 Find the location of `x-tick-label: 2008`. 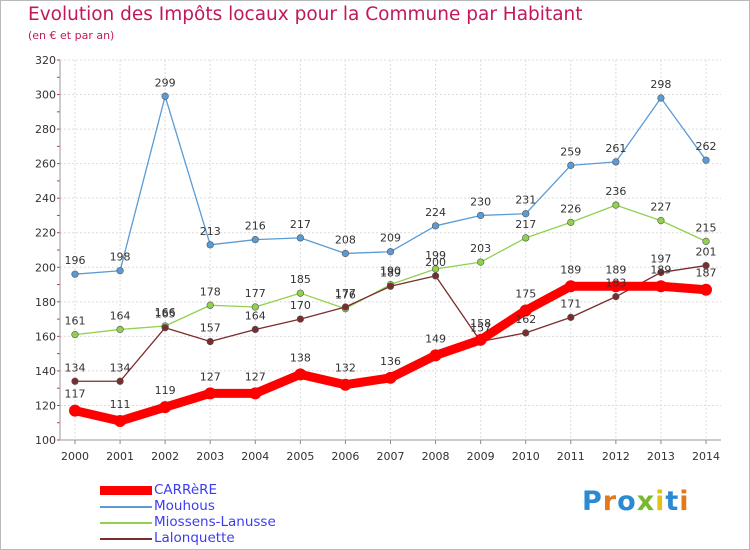

x-tick-label: 2008 is located at coordinates (436, 456).